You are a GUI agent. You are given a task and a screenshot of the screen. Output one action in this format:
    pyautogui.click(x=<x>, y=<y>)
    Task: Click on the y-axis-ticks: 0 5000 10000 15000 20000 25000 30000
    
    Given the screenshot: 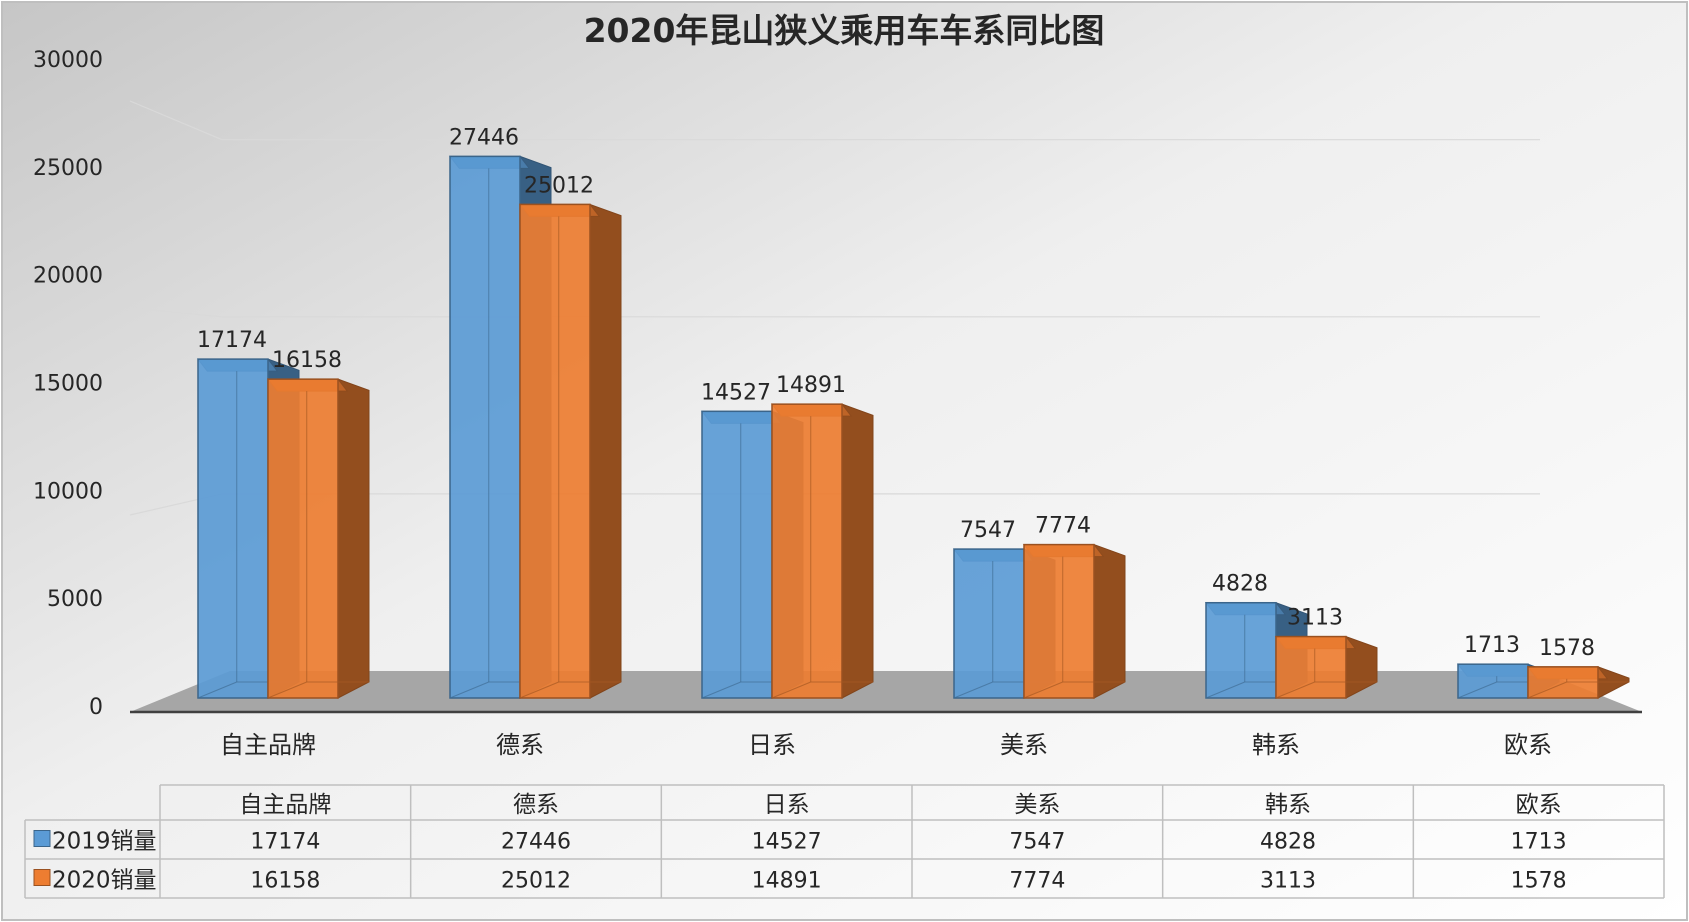 What is the action you would take?
    pyautogui.click(x=68, y=384)
    